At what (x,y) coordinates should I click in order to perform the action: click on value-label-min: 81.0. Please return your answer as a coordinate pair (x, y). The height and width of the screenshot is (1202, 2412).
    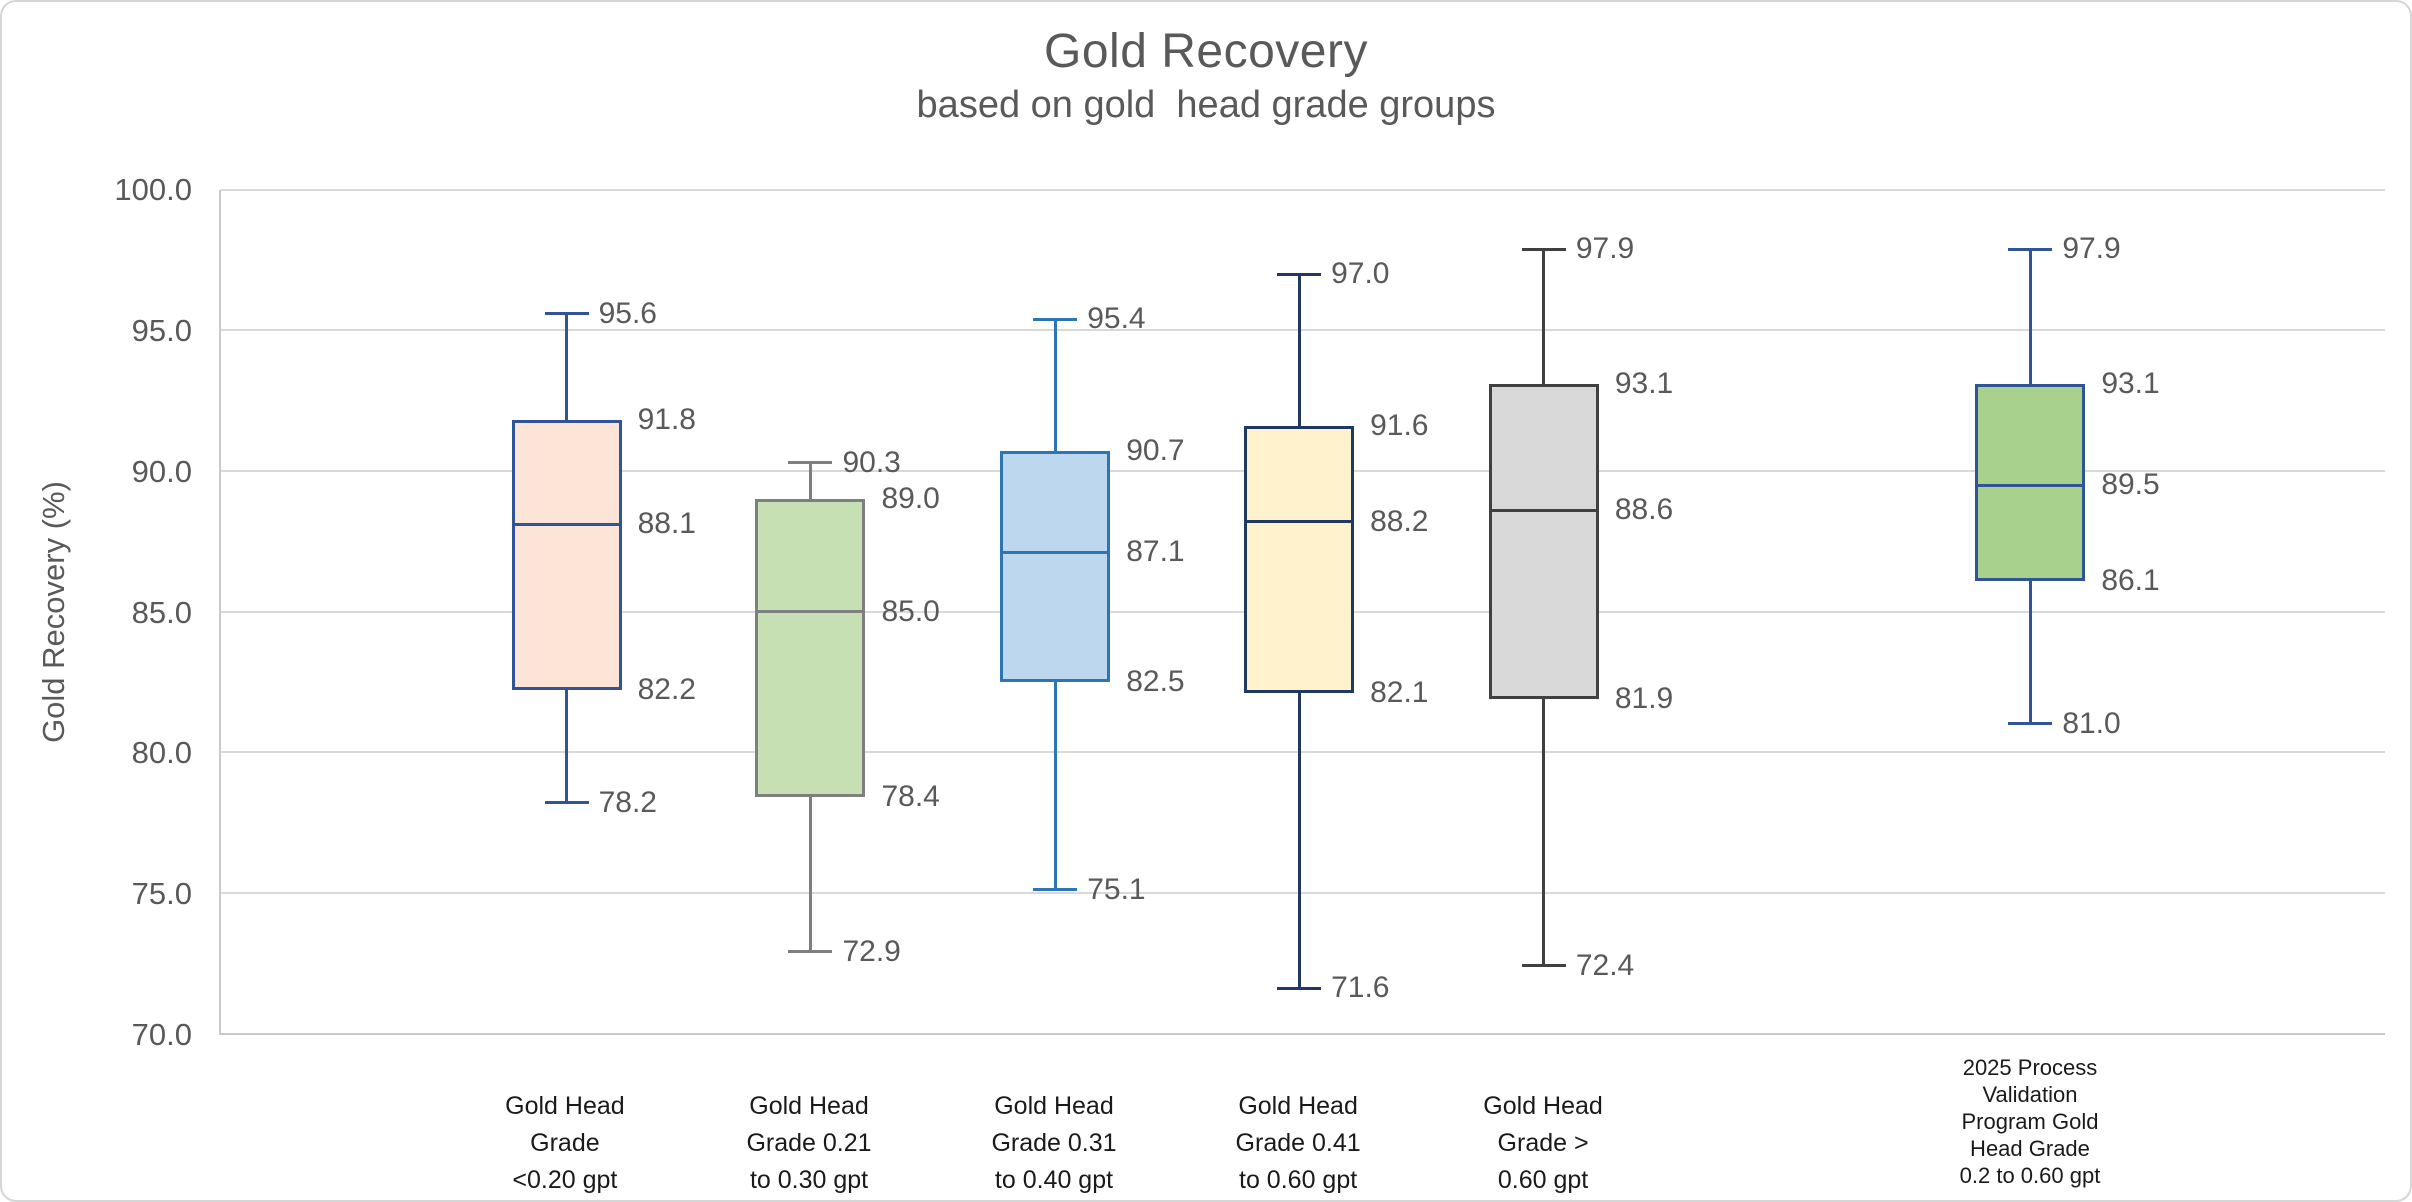
    Looking at the image, I should click on (2091, 723).